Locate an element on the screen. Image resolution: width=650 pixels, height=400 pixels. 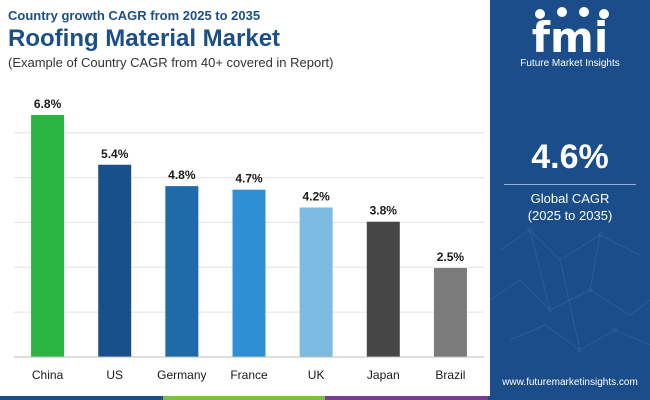
tick-label-china: China is located at coordinates (48, 375).